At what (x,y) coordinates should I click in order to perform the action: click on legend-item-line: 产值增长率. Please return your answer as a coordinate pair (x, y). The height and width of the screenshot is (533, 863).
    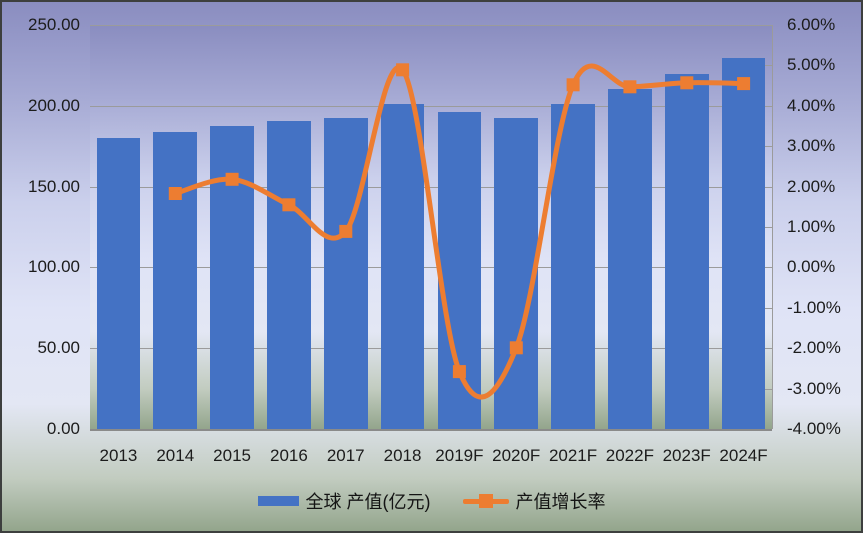
    Looking at the image, I should click on (534, 501).